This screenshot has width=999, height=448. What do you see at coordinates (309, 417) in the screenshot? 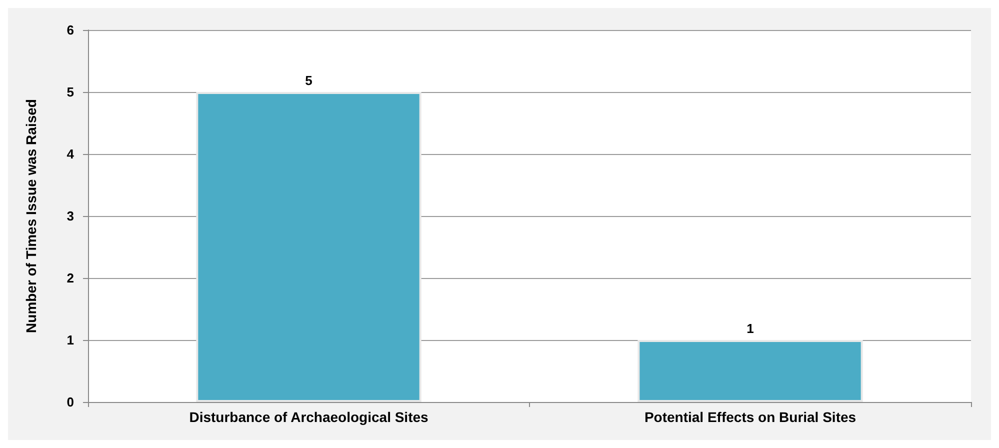
I see `x-tick-label: Disturbance of Archaeological Sites` at bounding box center [309, 417].